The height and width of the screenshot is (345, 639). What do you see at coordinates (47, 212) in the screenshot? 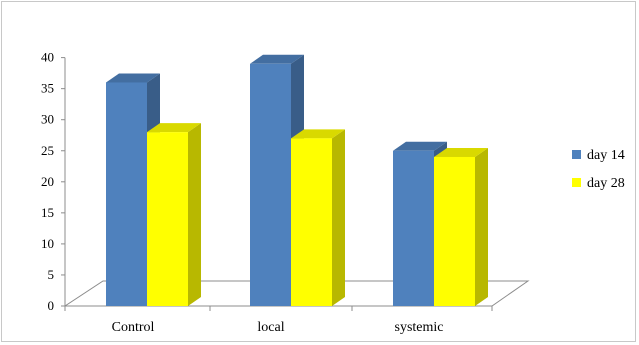
I see `y-tick-label: 15` at bounding box center [47, 212].